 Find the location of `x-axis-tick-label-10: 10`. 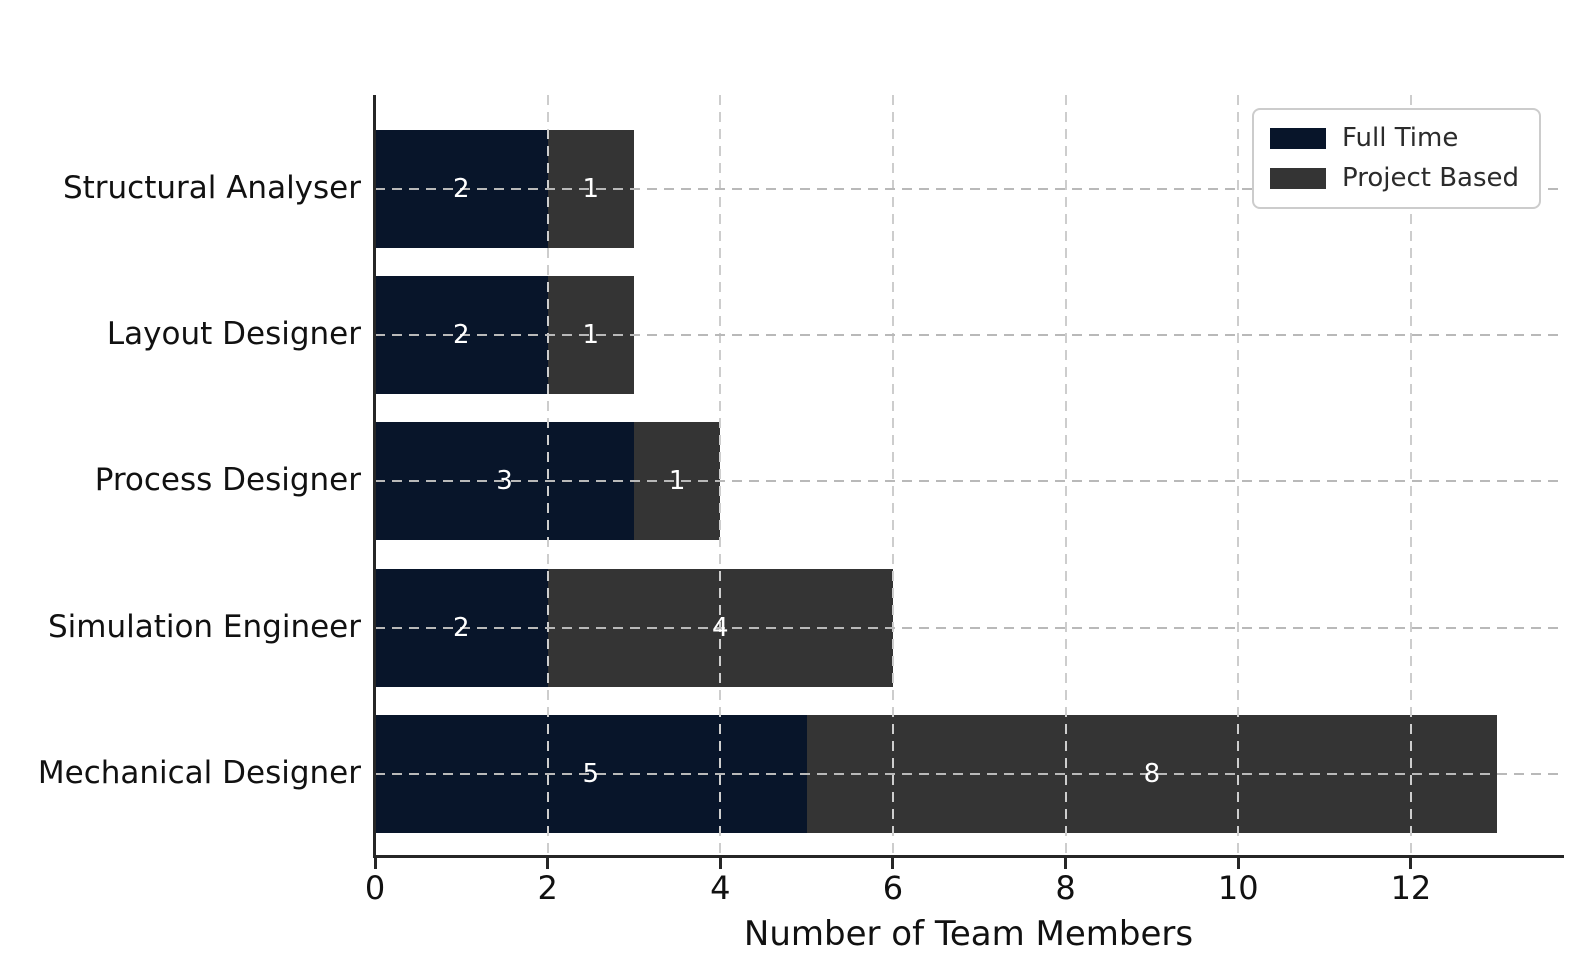

x-axis-tick-label-10: 10 is located at coordinates (1238, 888).